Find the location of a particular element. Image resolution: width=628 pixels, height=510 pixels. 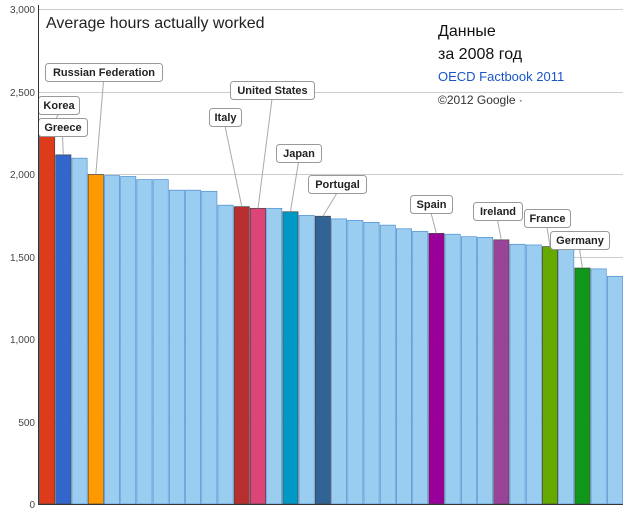

y-axis: 0 500 1,000 1,500 2,000 2,500 3,000 is located at coordinates (22, 257).